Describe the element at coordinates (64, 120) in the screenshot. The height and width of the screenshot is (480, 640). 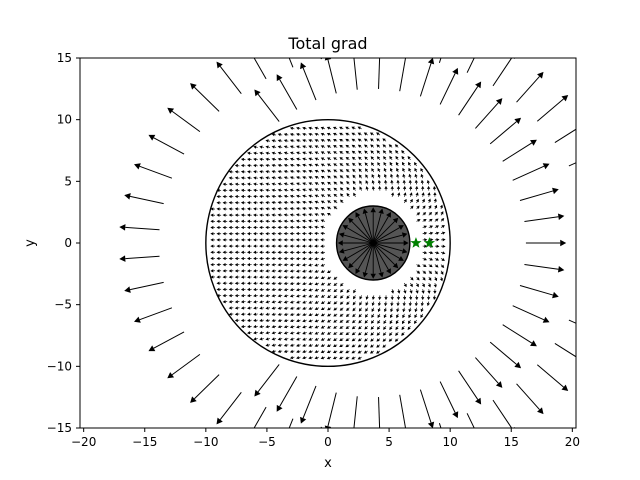
I see `y-tick-label: 10` at that location.